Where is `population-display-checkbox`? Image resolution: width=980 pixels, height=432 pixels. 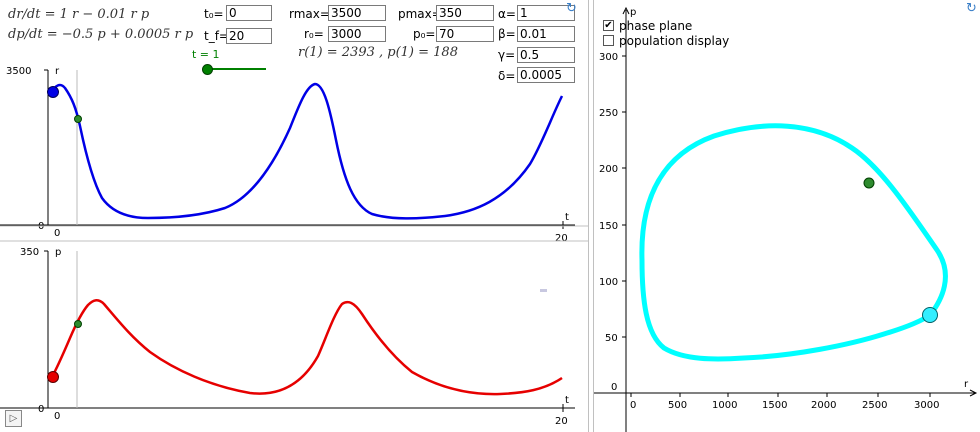
population-display-checkbox is located at coordinates (608, 40).